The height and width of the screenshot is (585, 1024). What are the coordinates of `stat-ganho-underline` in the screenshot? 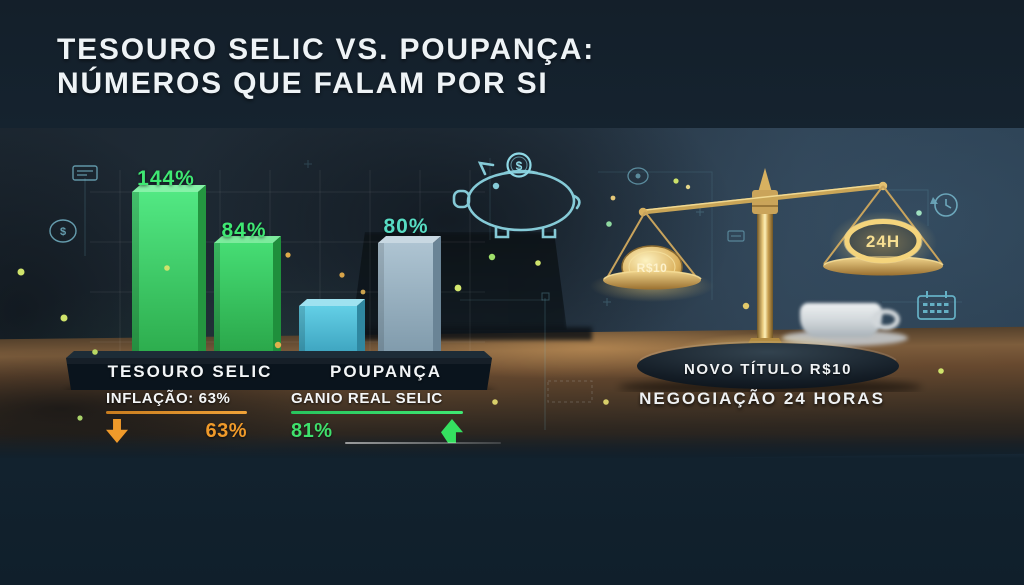 It's located at (377, 412).